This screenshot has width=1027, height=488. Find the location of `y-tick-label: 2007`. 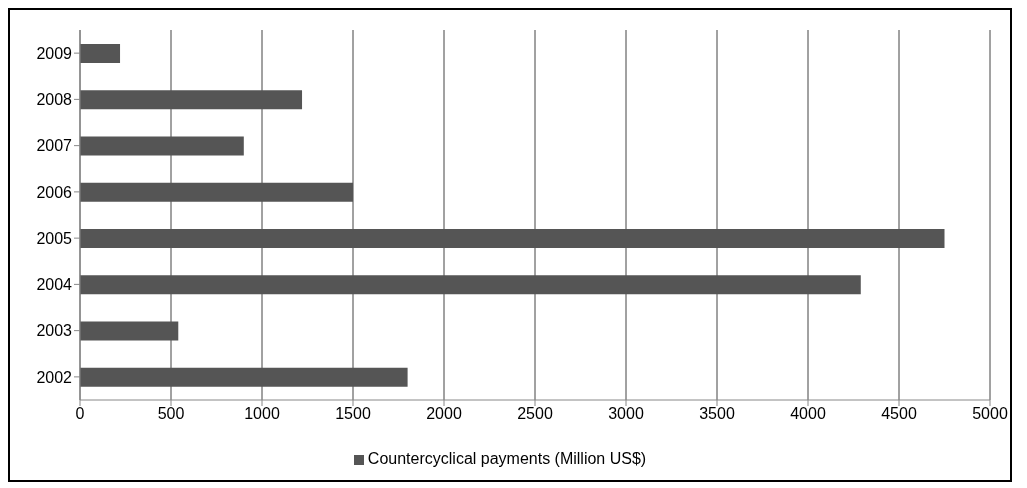

y-tick-label: 2007 is located at coordinates (54, 146).